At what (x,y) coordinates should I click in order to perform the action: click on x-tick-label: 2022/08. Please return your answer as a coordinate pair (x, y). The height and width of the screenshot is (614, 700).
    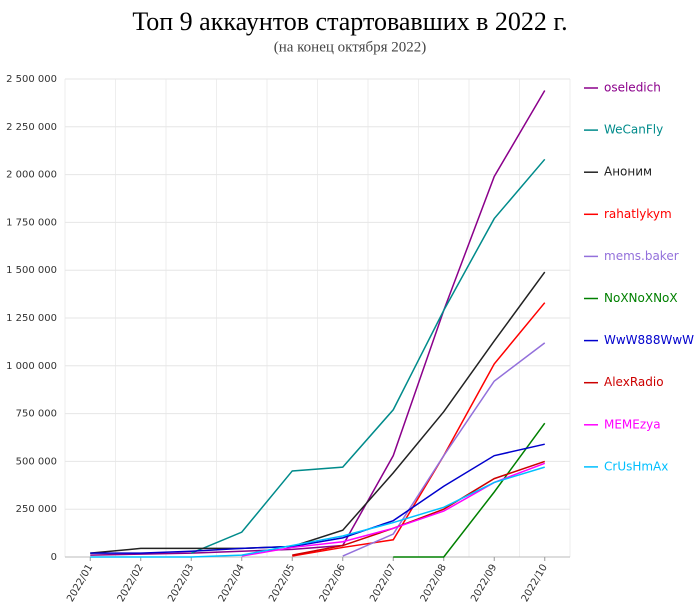
    Looking at the image, I should click on (434, 583).